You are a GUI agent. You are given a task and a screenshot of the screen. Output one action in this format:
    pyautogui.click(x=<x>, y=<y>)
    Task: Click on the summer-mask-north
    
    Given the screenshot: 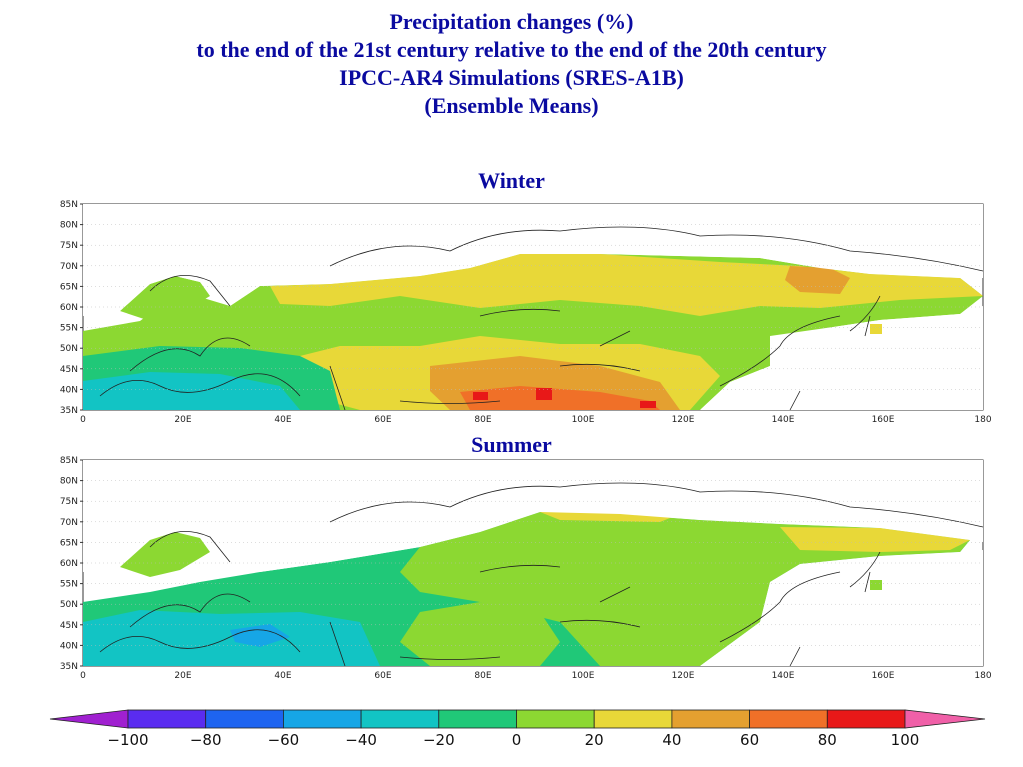 What is the action you would take?
    pyautogui.click(x=533, y=516)
    